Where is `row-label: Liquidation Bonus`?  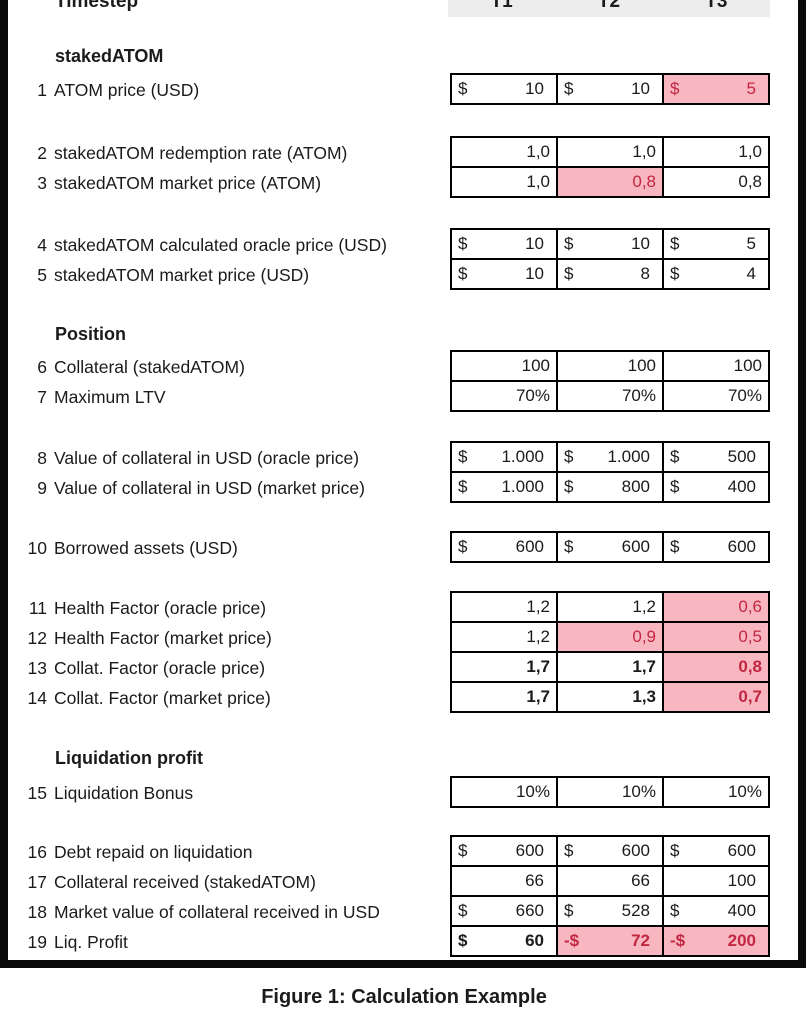
row-label: Liquidation Bonus is located at coordinates (124, 792).